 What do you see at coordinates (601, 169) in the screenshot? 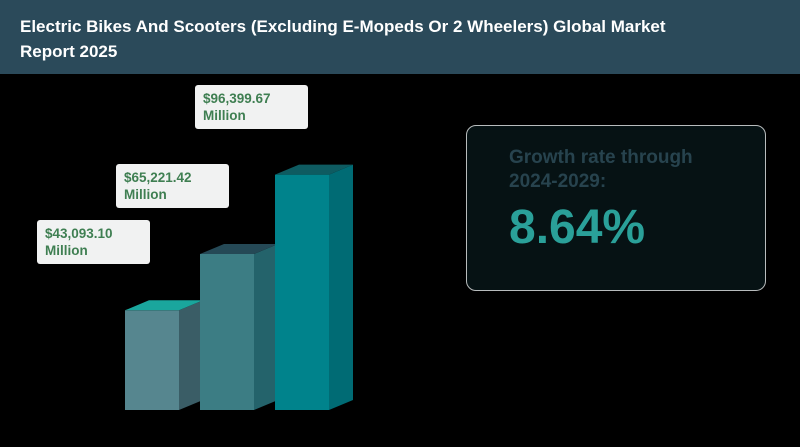
I see `growth-rate-label: Growth rate through 2024-2029:` at bounding box center [601, 169].